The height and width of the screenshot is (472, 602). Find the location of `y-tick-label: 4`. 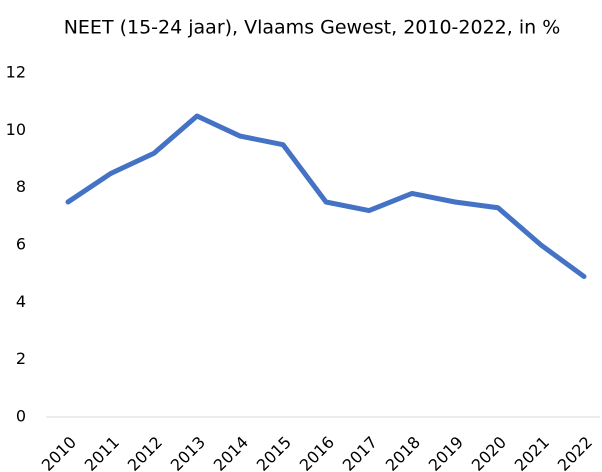

y-tick-label: 4 is located at coordinates (21, 301).